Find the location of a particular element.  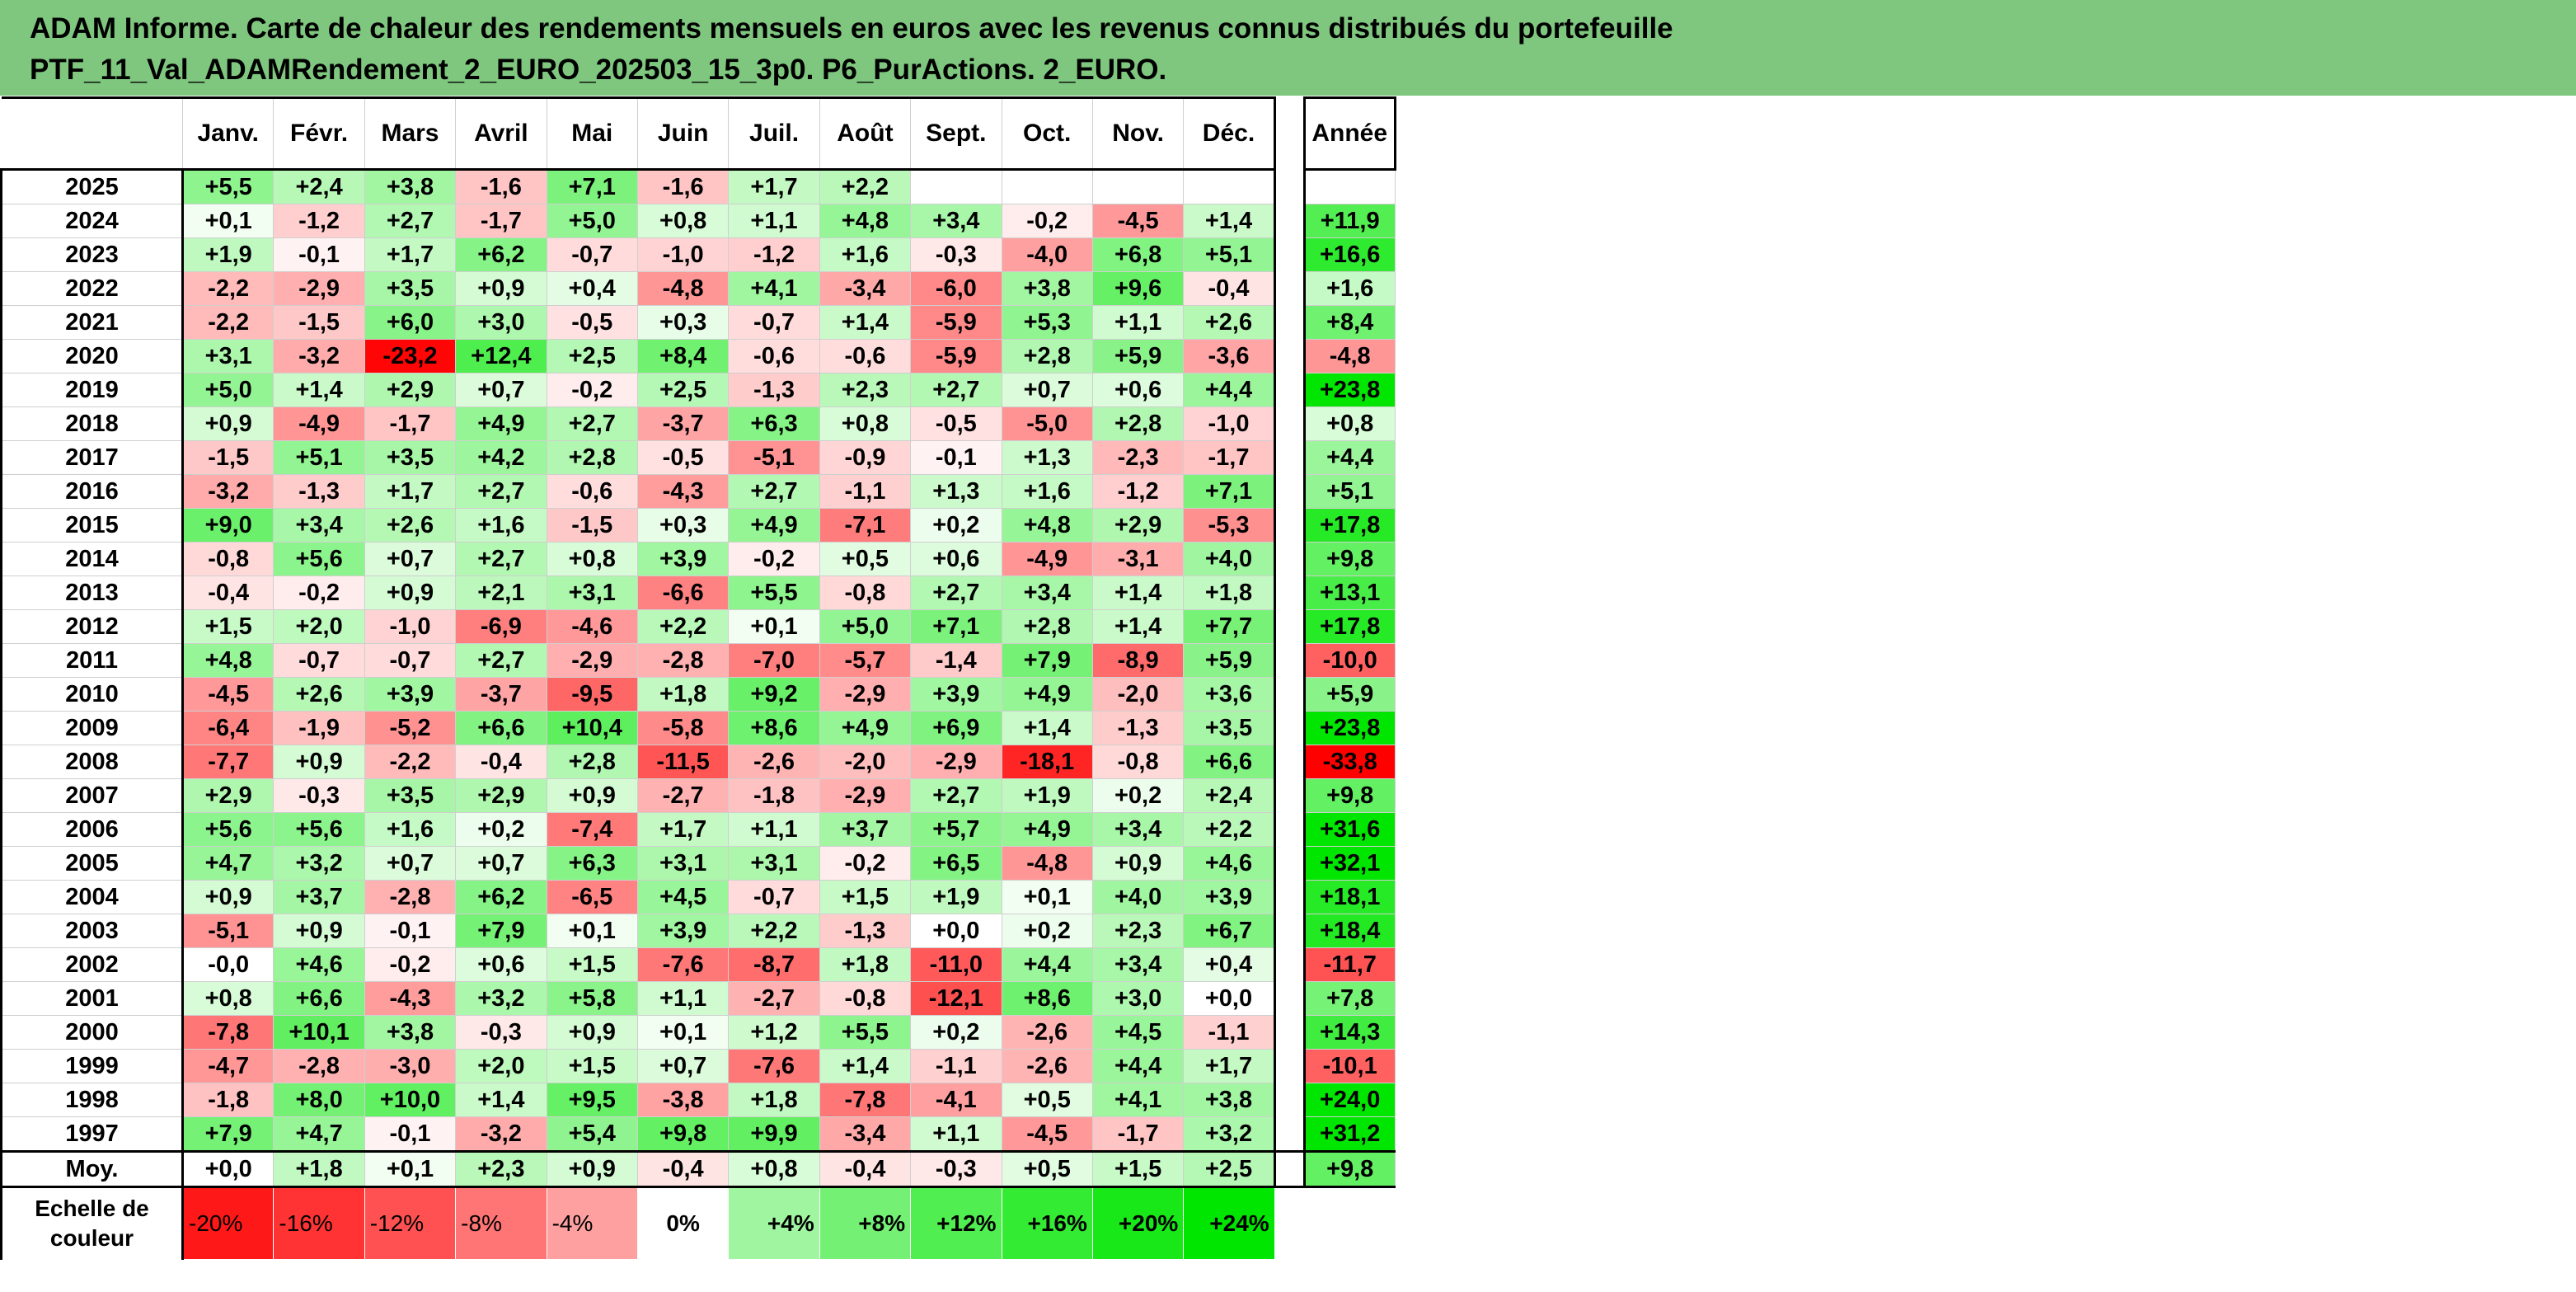

color-scale-swatch: -12% is located at coordinates (411, 1223).